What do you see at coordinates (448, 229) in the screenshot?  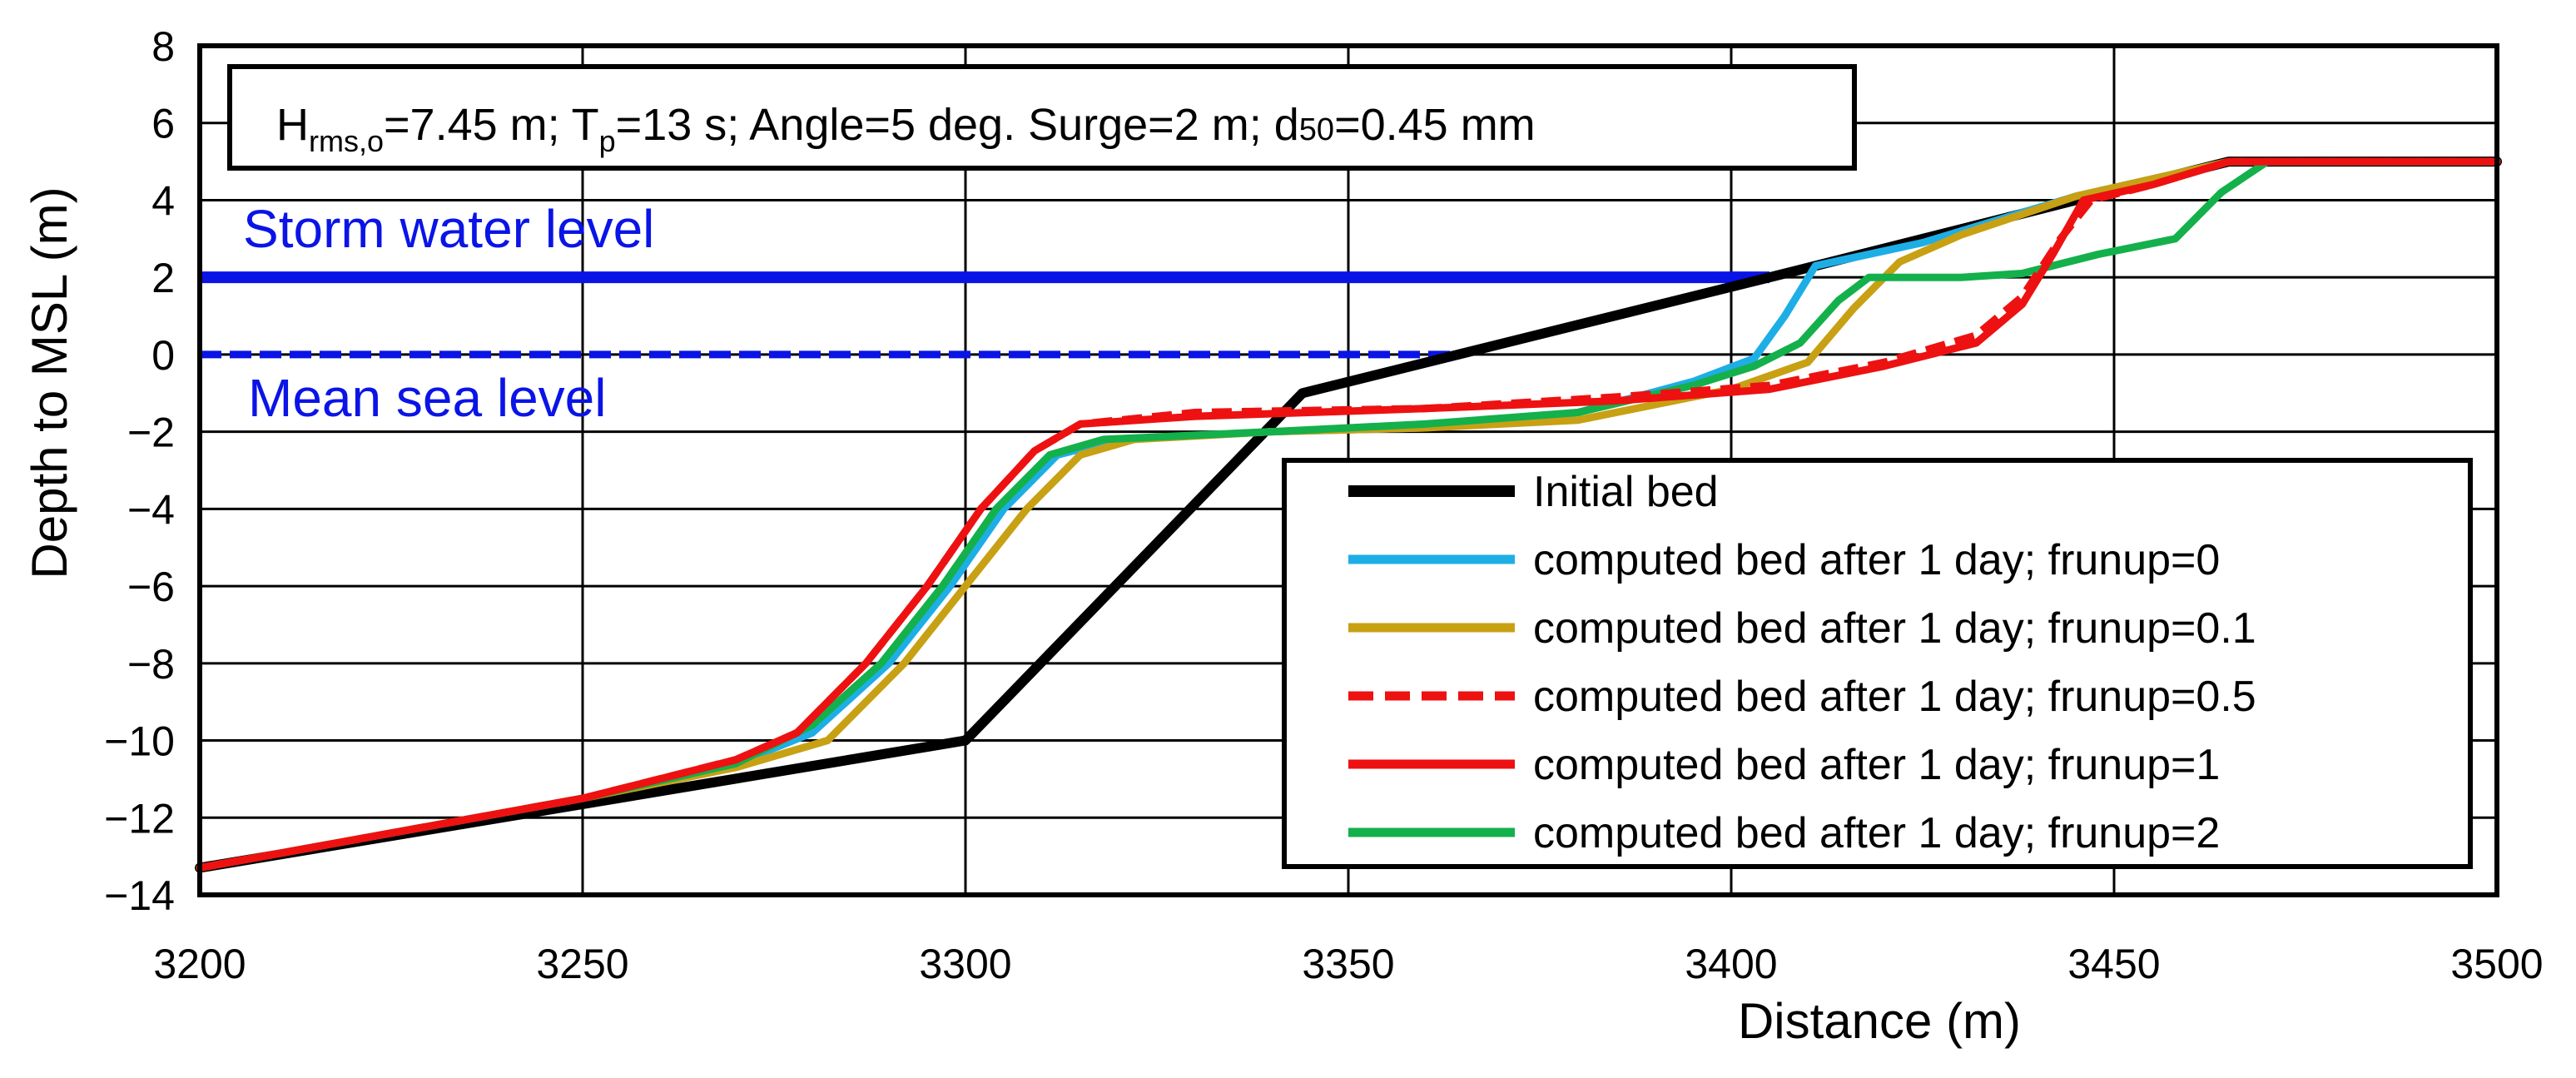 I see `storm-water-level-label: Storm water level` at bounding box center [448, 229].